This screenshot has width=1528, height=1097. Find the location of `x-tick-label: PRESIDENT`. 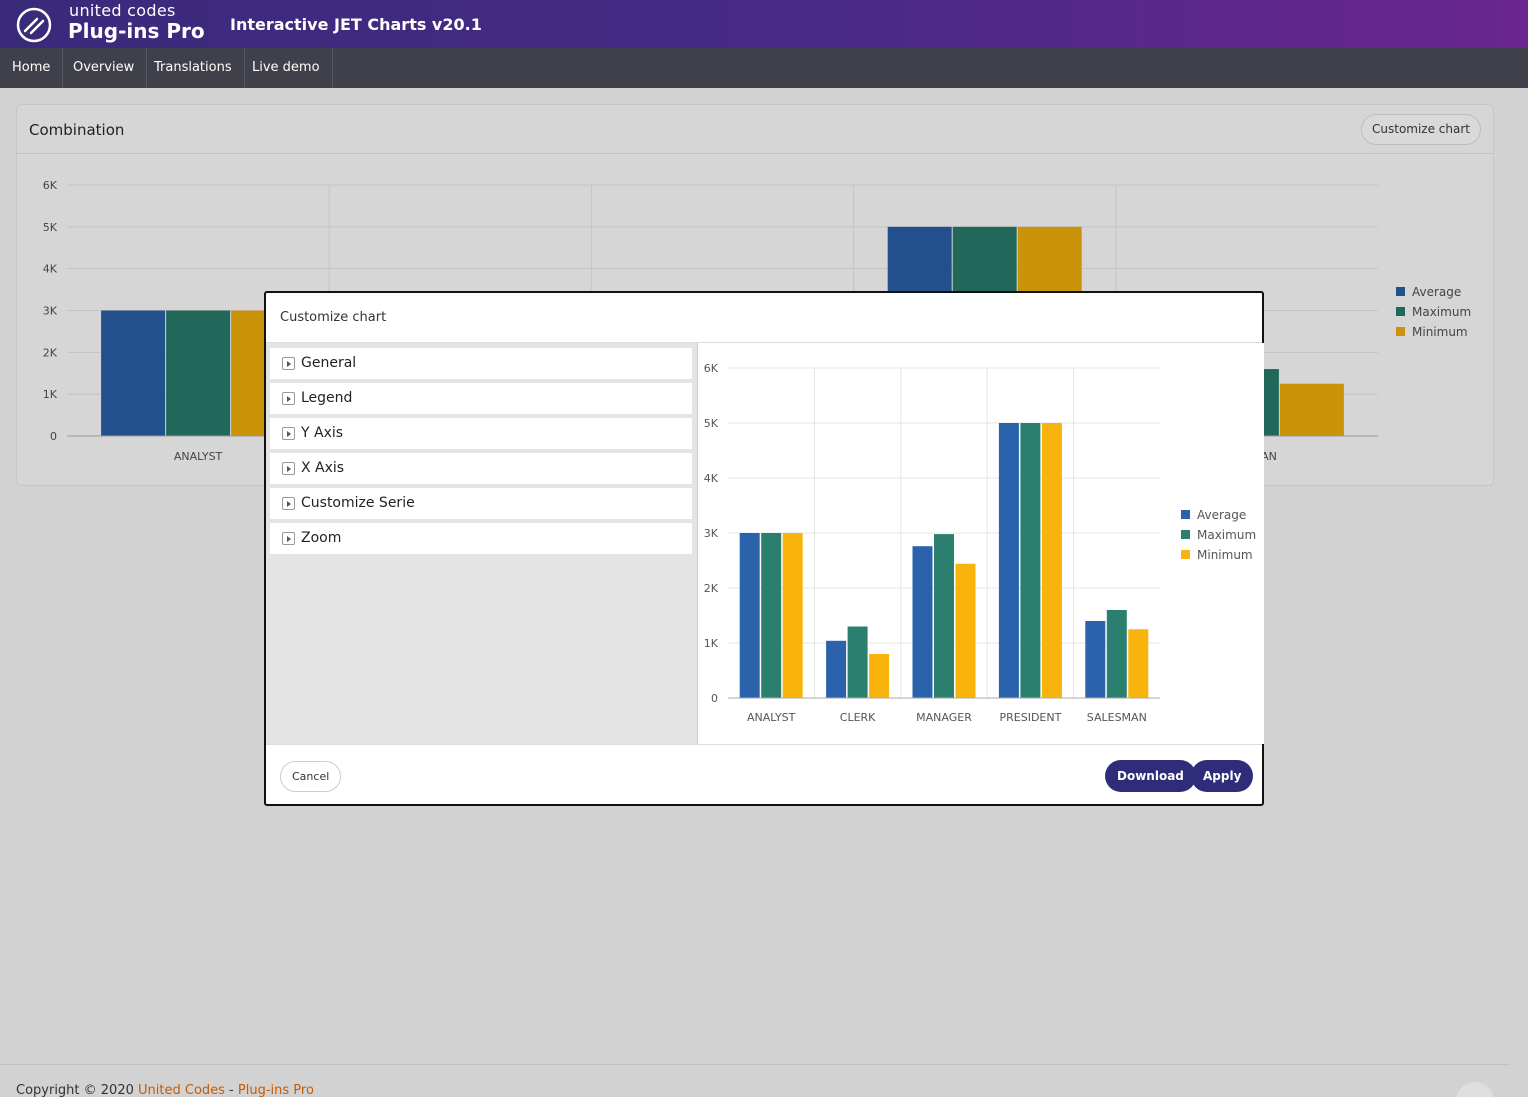

x-tick-label: PRESIDENT is located at coordinates (1030, 717).